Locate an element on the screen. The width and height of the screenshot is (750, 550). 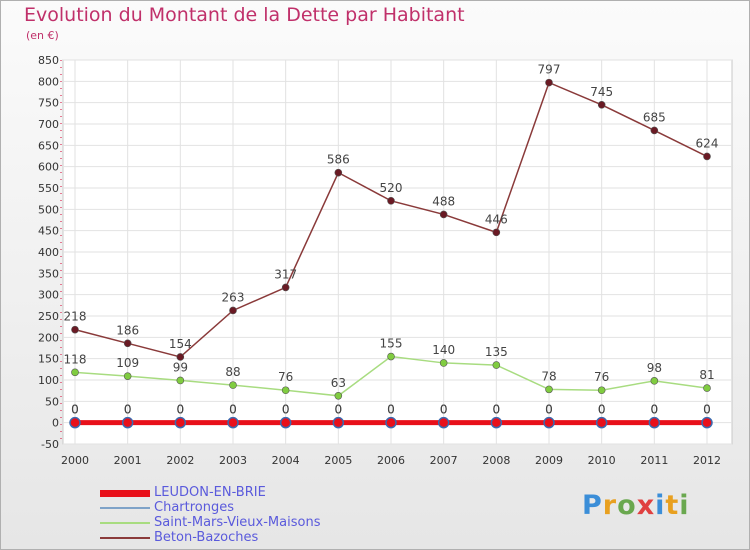
legend-label: Beton-Bazoches is located at coordinates (206, 537).